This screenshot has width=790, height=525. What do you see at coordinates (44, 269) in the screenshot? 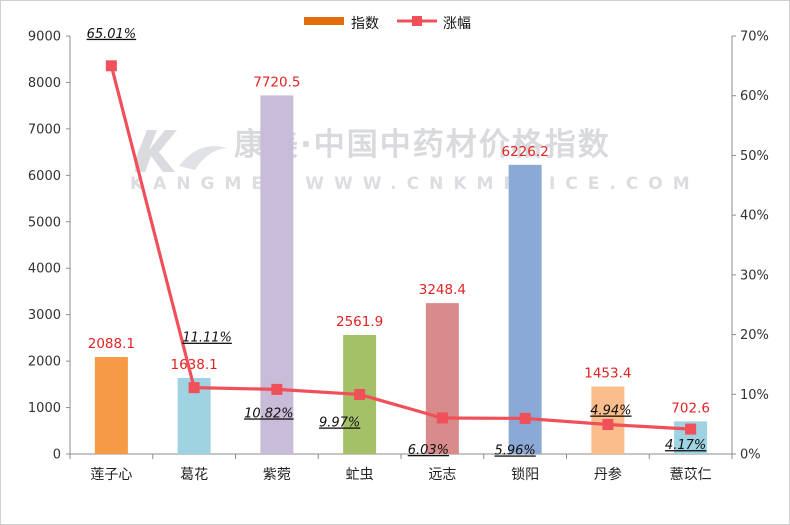
I see `left-tick-label: 4000` at bounding box center [44, 269].